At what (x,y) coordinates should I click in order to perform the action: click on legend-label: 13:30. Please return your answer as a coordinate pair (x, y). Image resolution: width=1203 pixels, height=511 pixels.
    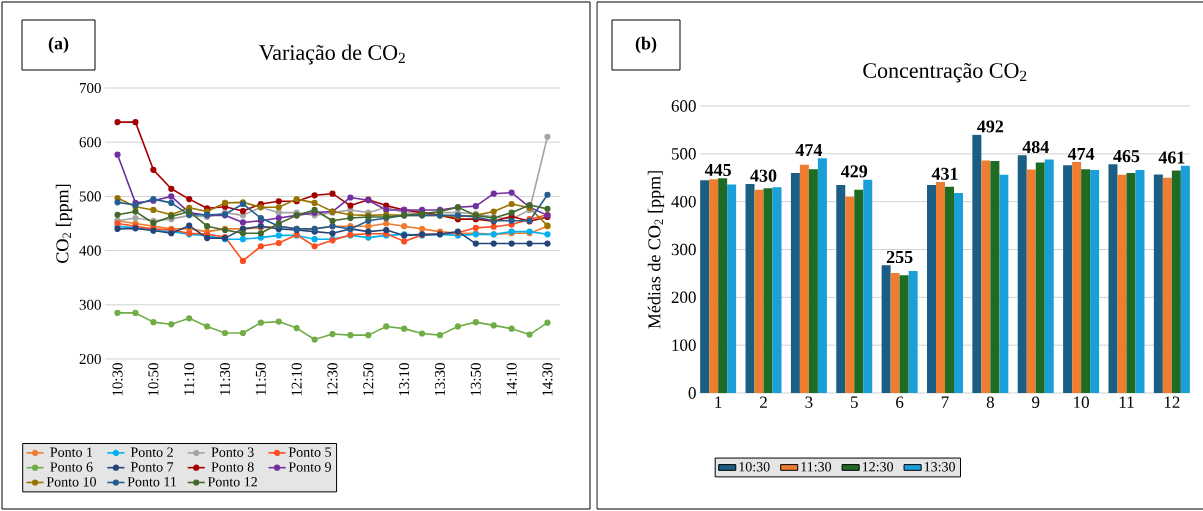
    Looking at the image, I should click on (939, 467).